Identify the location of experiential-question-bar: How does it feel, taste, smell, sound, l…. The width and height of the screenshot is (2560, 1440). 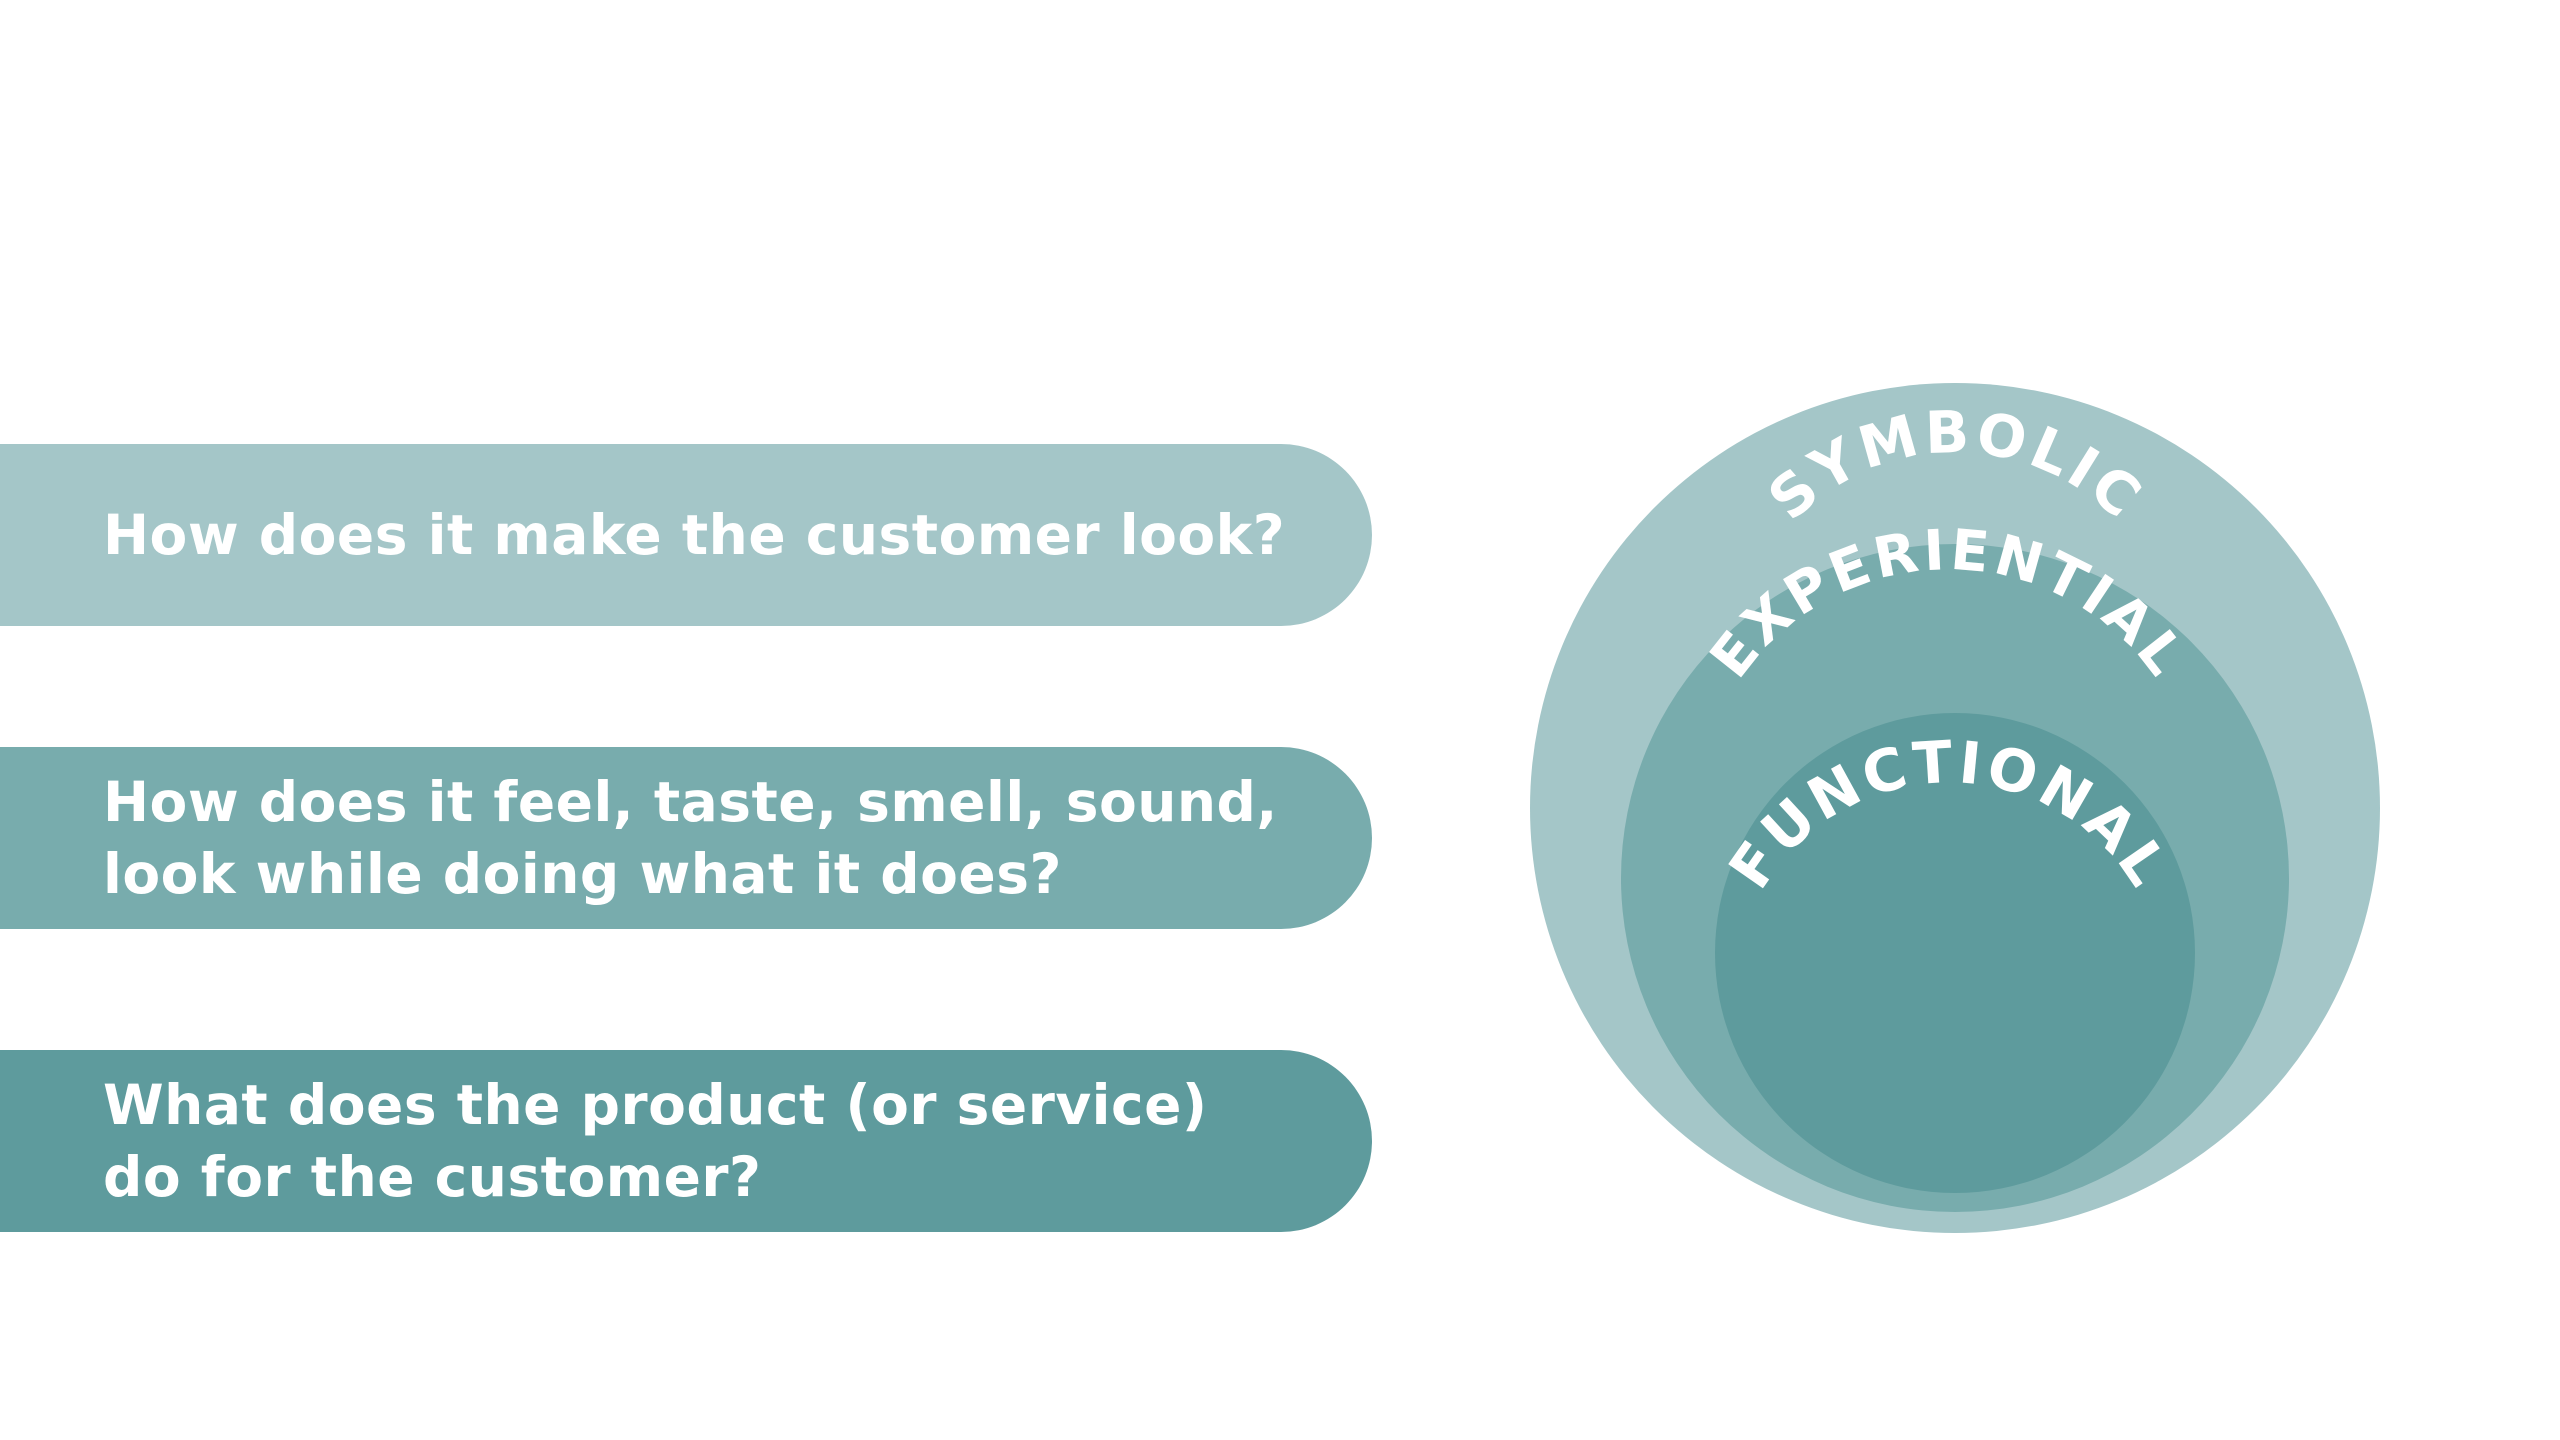
(686, 838).